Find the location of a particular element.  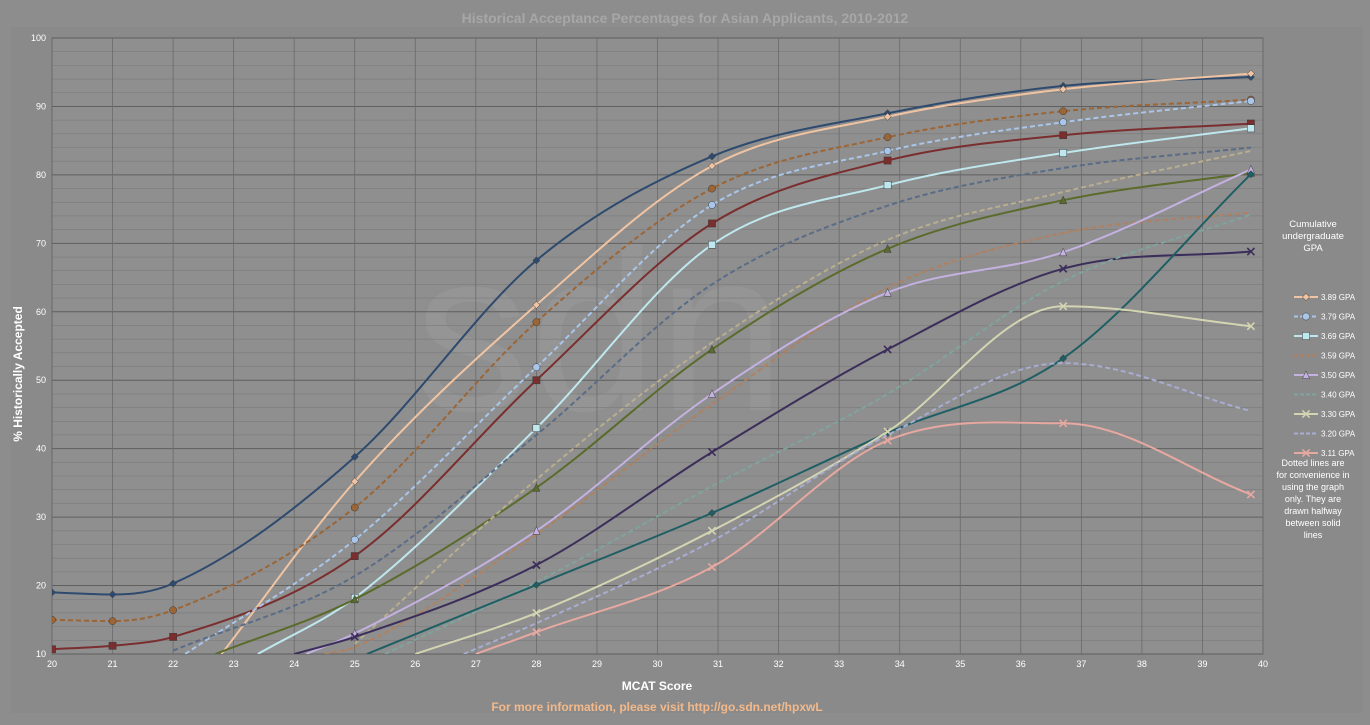

legend-entry: 3.50 GPA is located at coordinates (1325, 375).